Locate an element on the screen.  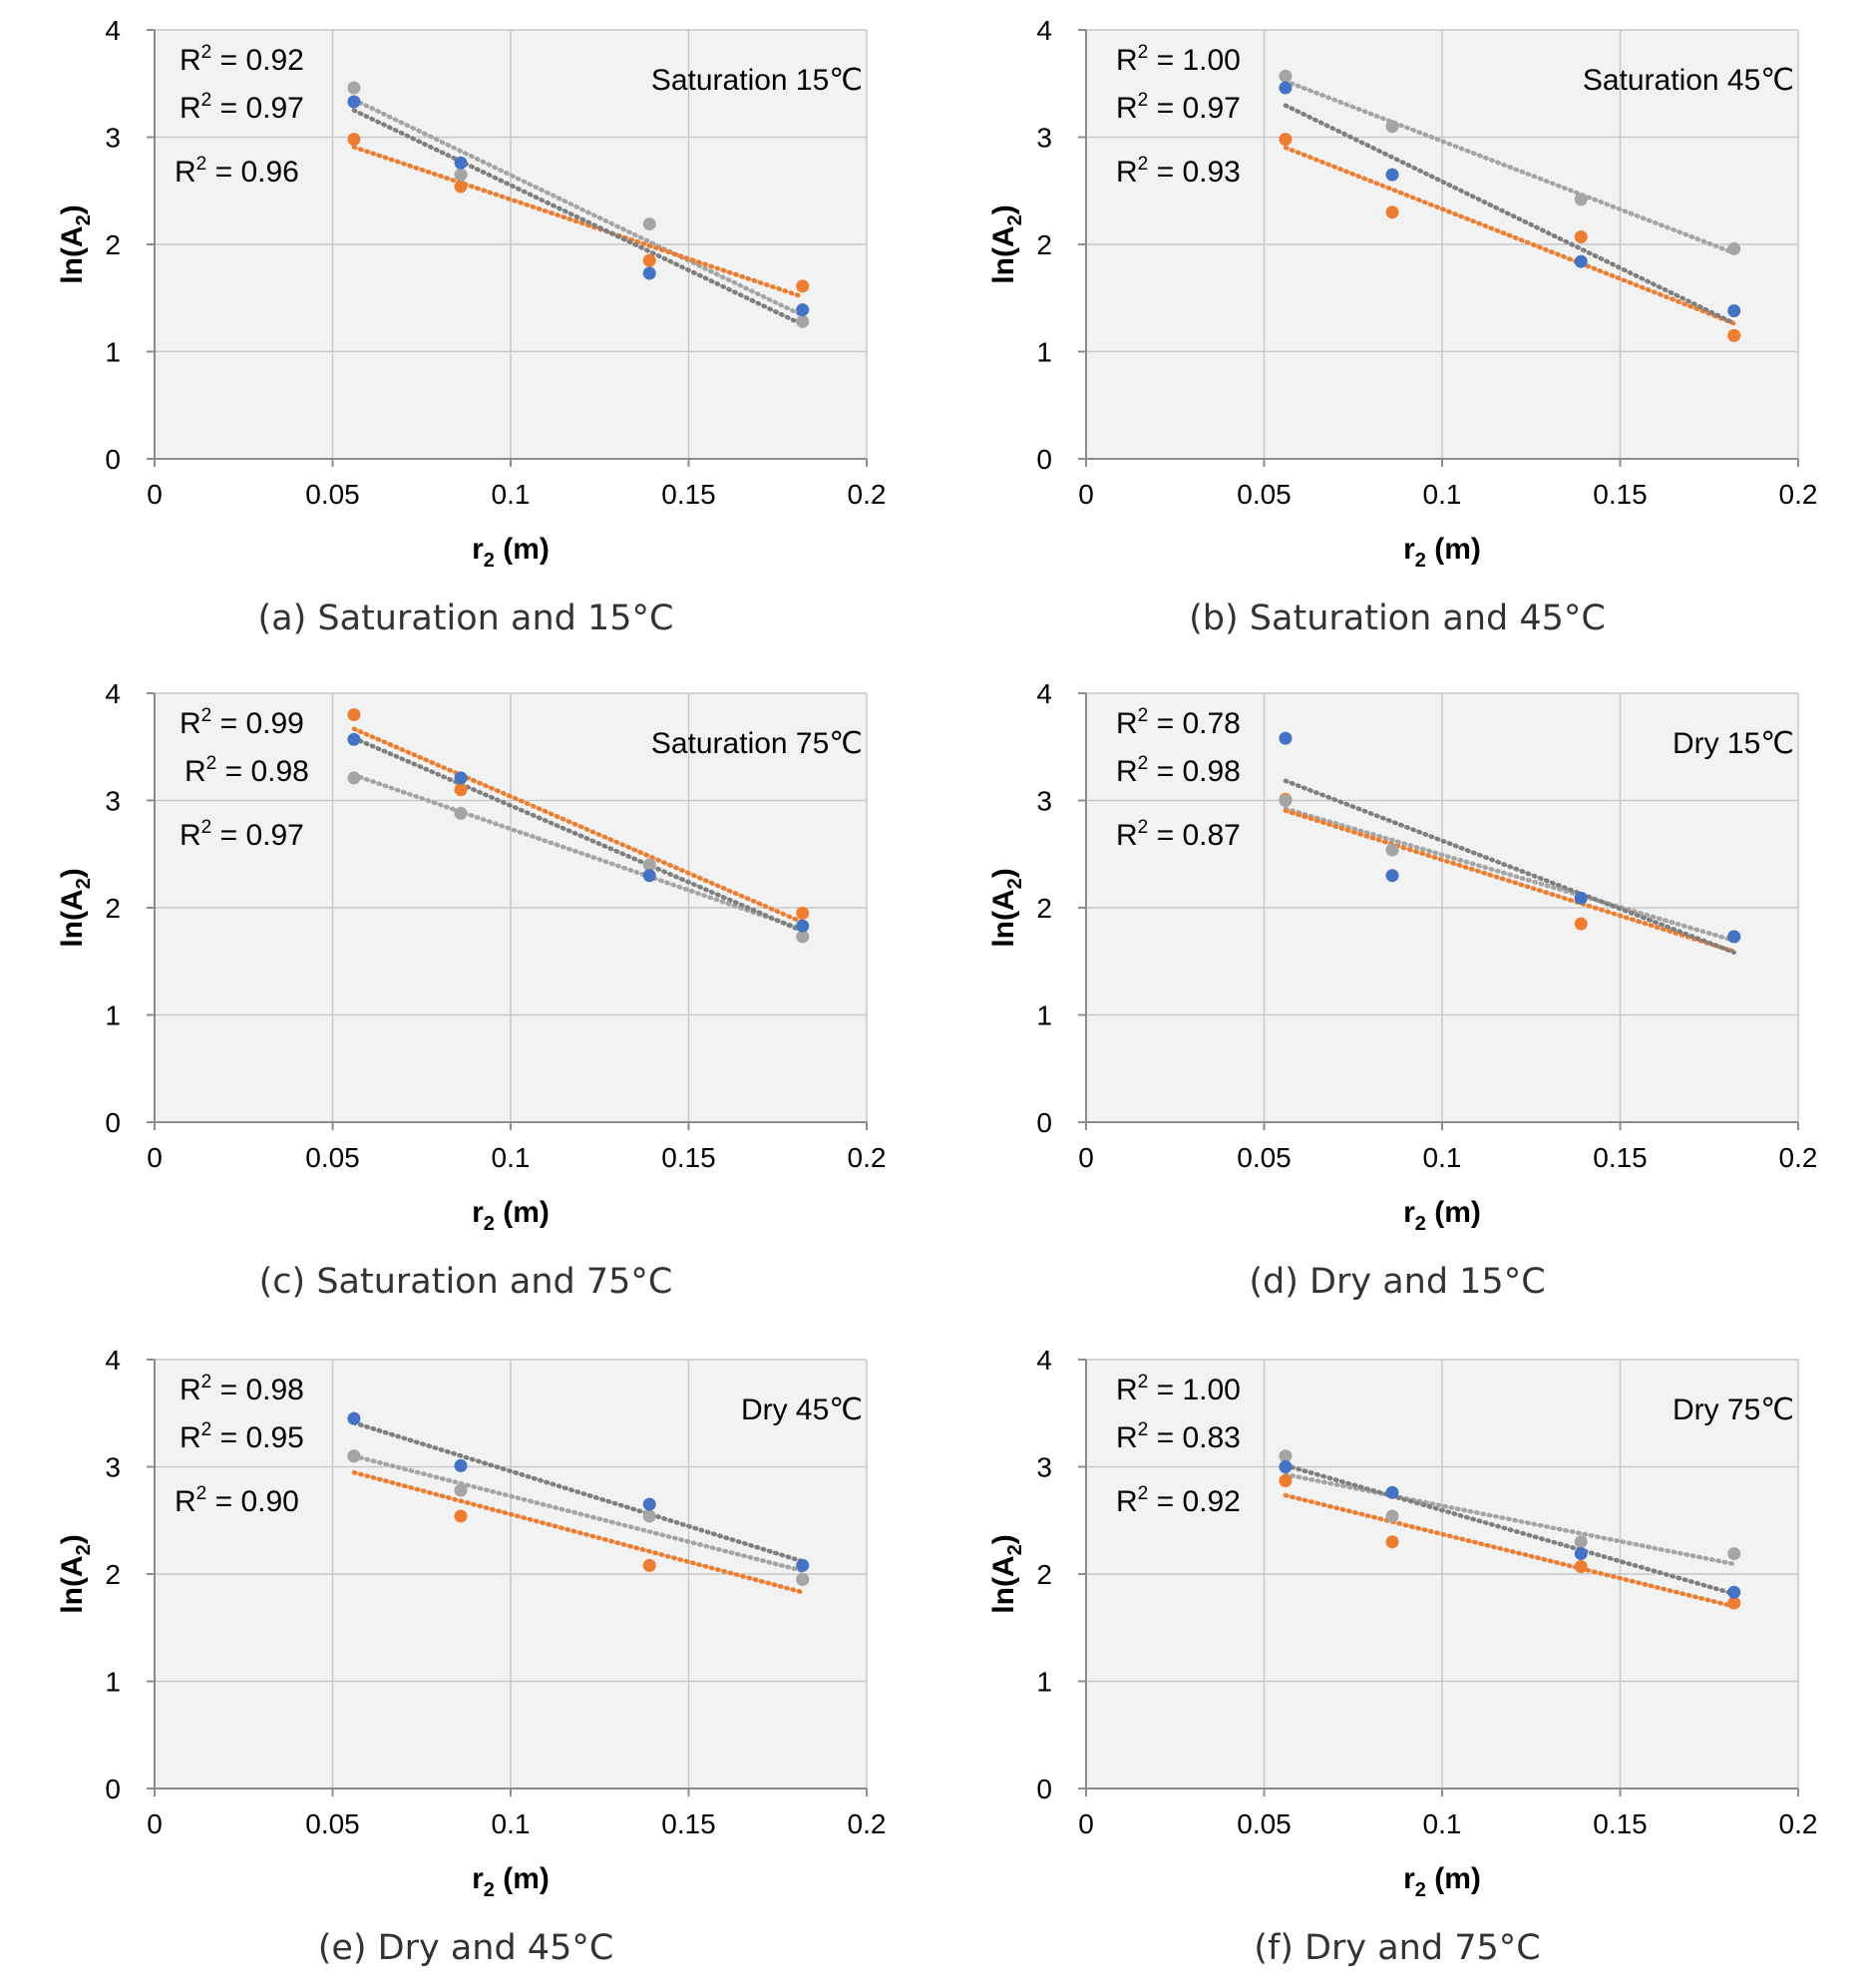
r-squared-value: = 0.95 is located at coordinates (257, 1437).